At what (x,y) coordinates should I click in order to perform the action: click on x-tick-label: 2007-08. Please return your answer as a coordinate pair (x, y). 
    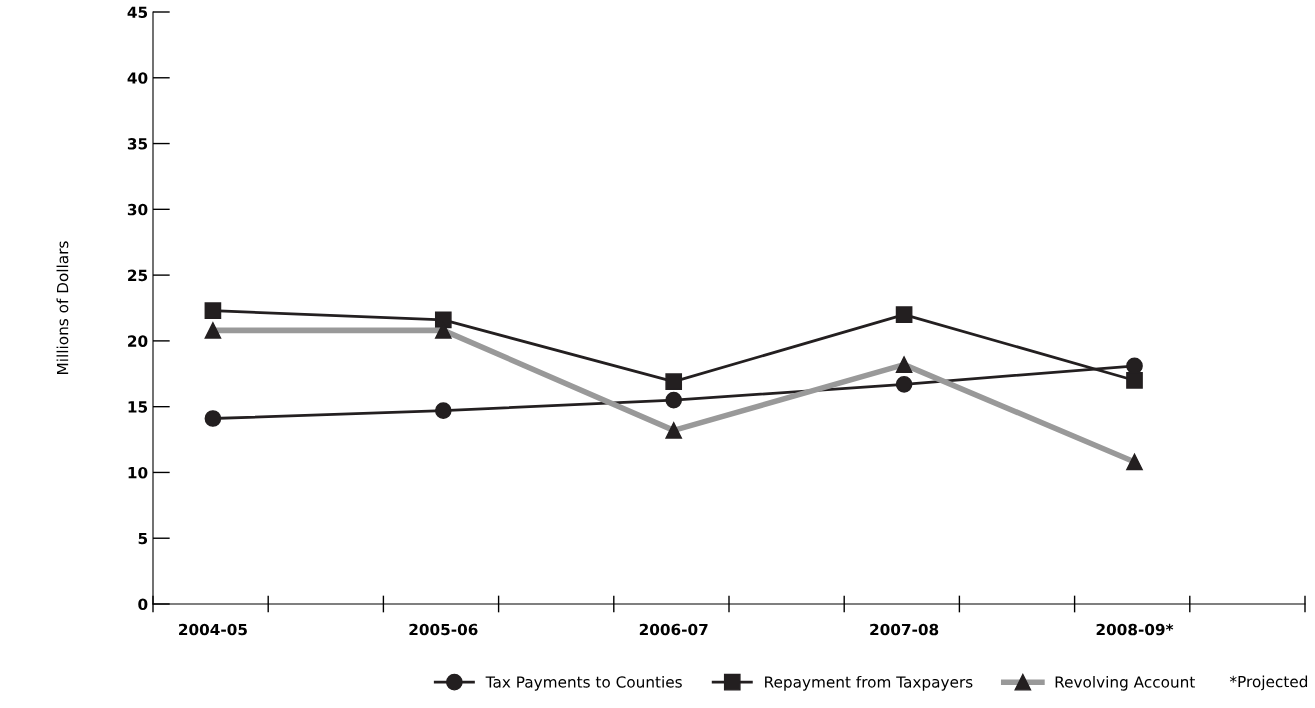
    Looking at the image, I should click on (904, 629).